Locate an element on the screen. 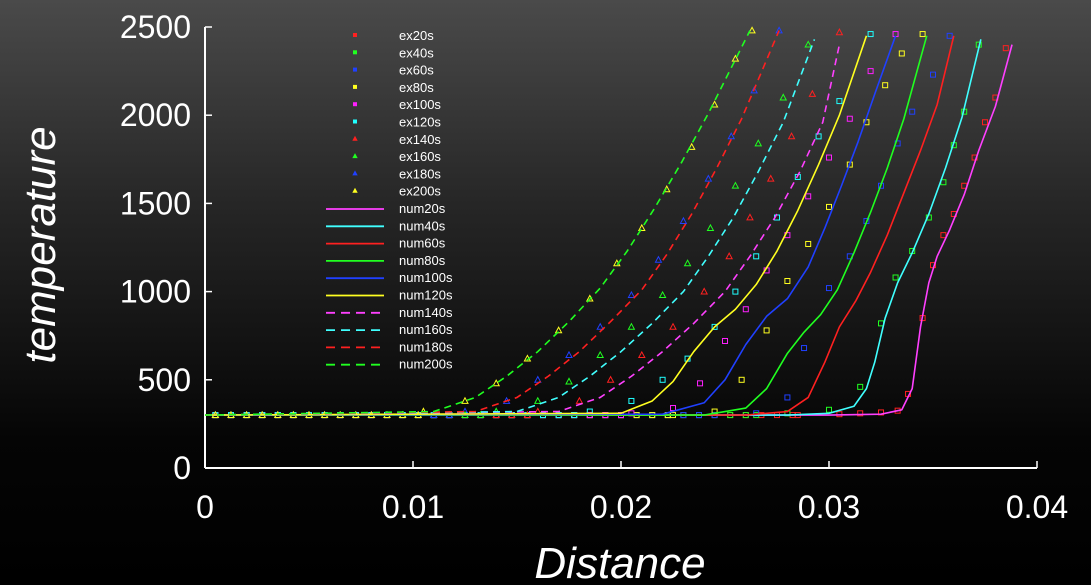 The image size is (1091, 585). legend-item-num80s: num80s is located at coordinates (386, 260).